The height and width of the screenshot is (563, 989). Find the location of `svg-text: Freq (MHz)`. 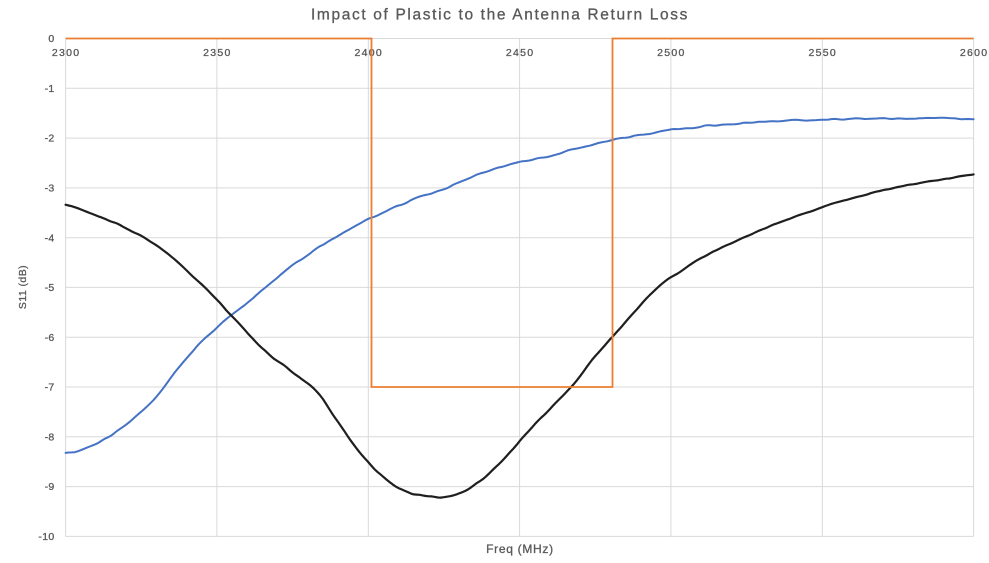

svg-text: Freq (MHz) is located at coordinates (520, 549).